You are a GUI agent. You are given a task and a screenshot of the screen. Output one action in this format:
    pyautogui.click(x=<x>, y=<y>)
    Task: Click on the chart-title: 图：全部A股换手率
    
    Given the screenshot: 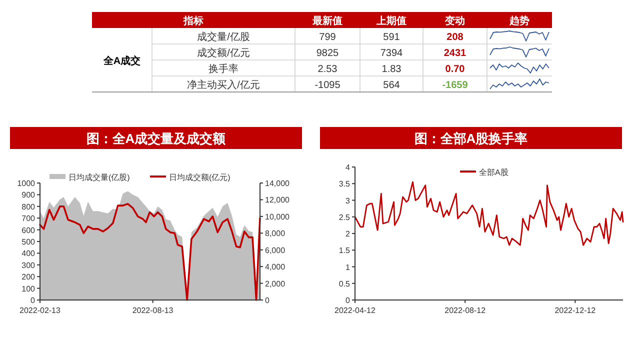 What is the action you would take?
    pyautogui.click(x=471, y=138)
    